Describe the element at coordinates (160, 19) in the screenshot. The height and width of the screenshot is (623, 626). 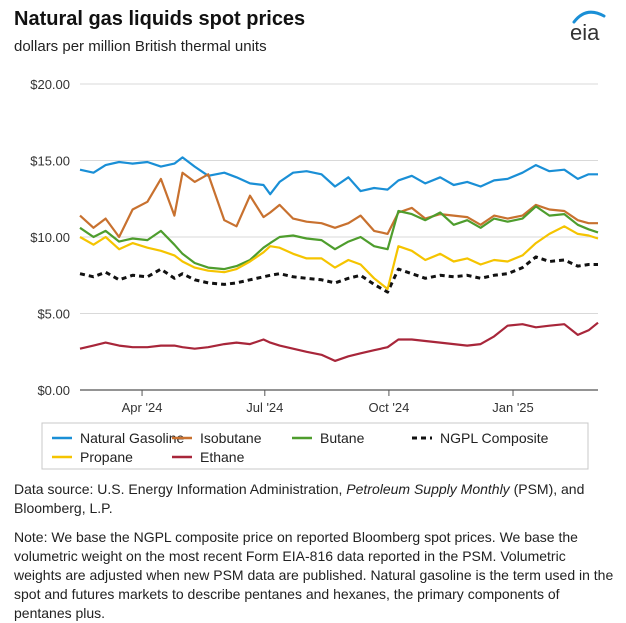
I see `chart-title: Natural gas liquids spot prices` at that location.